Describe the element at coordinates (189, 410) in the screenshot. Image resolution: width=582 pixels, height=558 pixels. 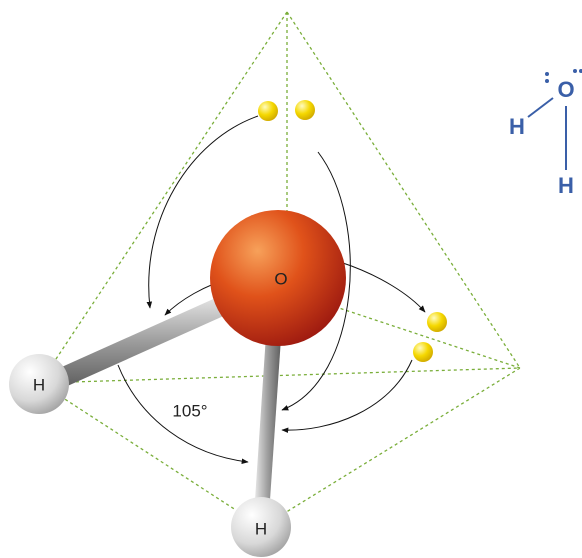
I see `bond-angle: 105°` at that location.